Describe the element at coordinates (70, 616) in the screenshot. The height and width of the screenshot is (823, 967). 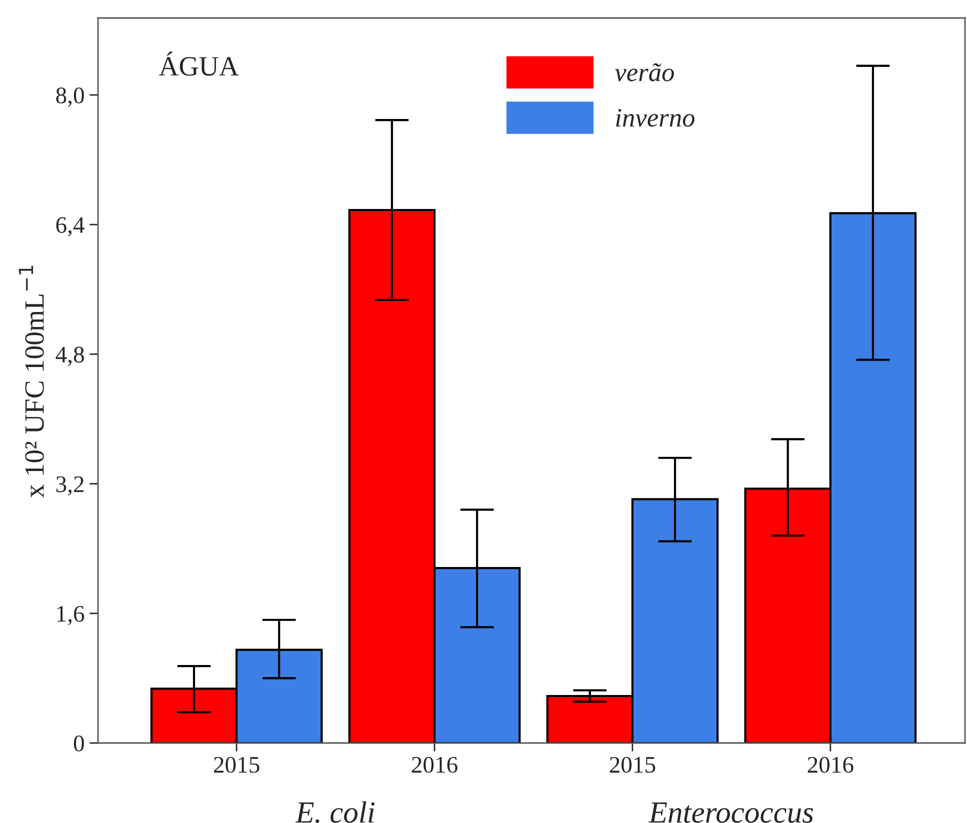
I see `y-tick-label: 1,6` at that location.